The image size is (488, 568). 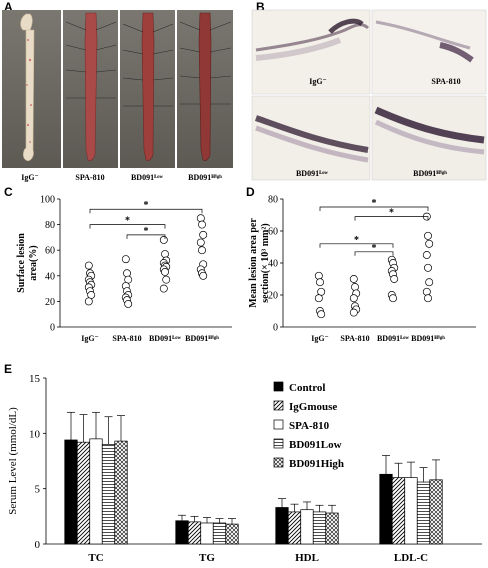 What do you see at coordinates (8, 192) in the screenshot?
I see `panel-c-letter: C` at bounding box center [8, 192].